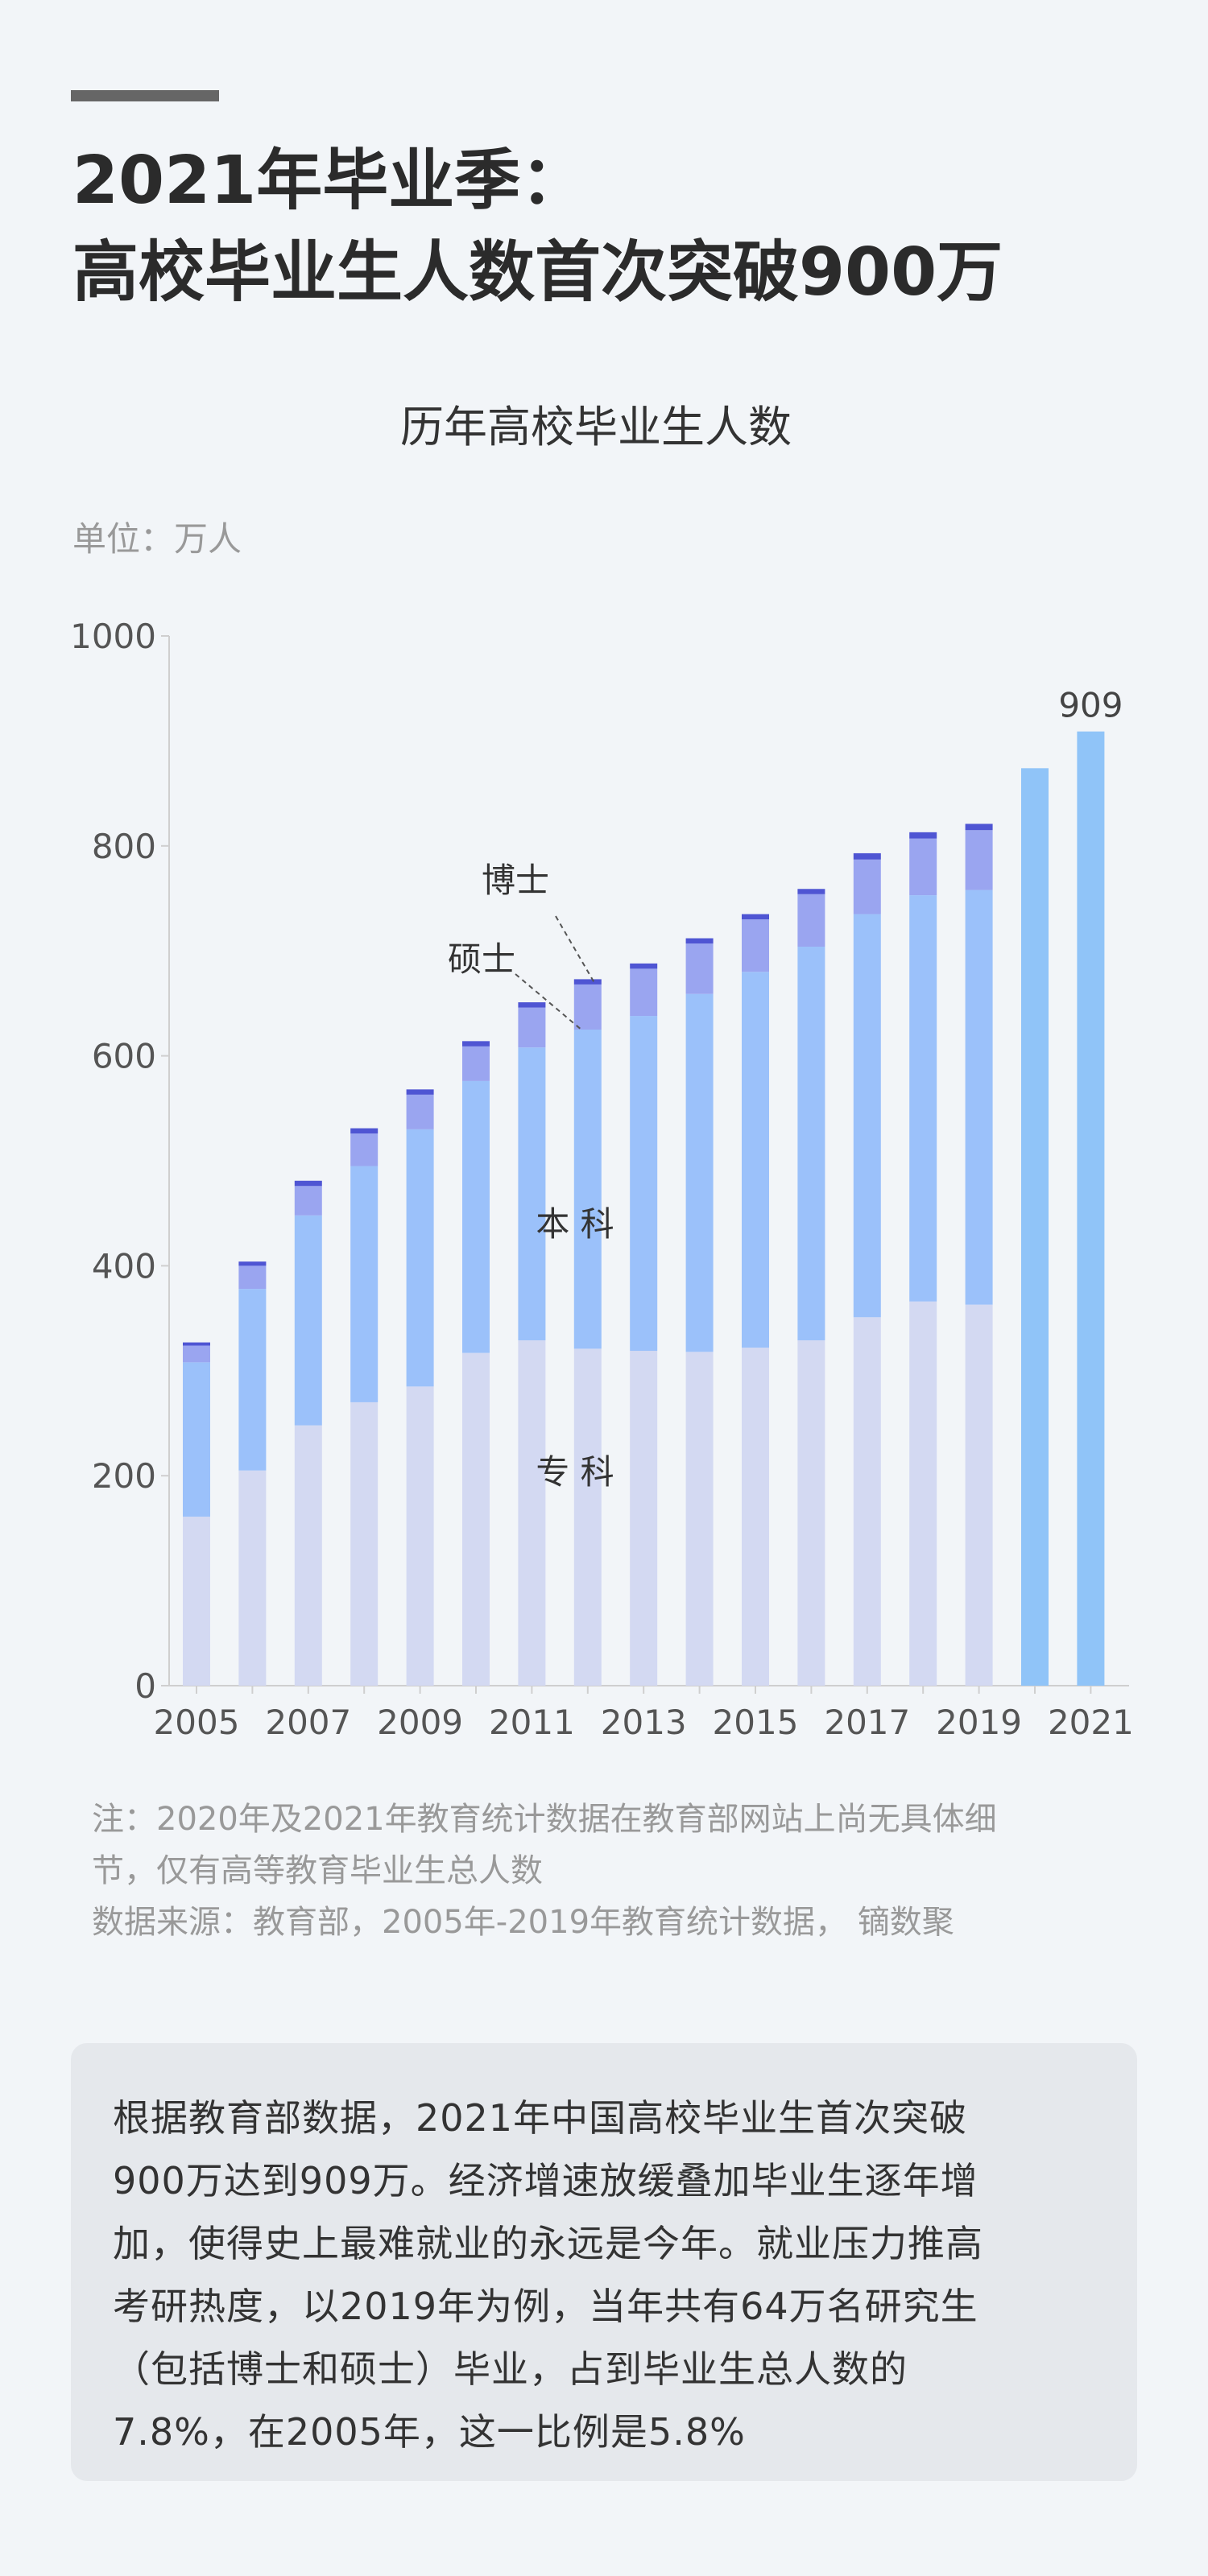 The height and width of the screenshot is (2576, 1208). What do you see at coordinates (755, 1517) in the screenshot?
I see `bar-2015-专科` at bounding box center [755, 1517].